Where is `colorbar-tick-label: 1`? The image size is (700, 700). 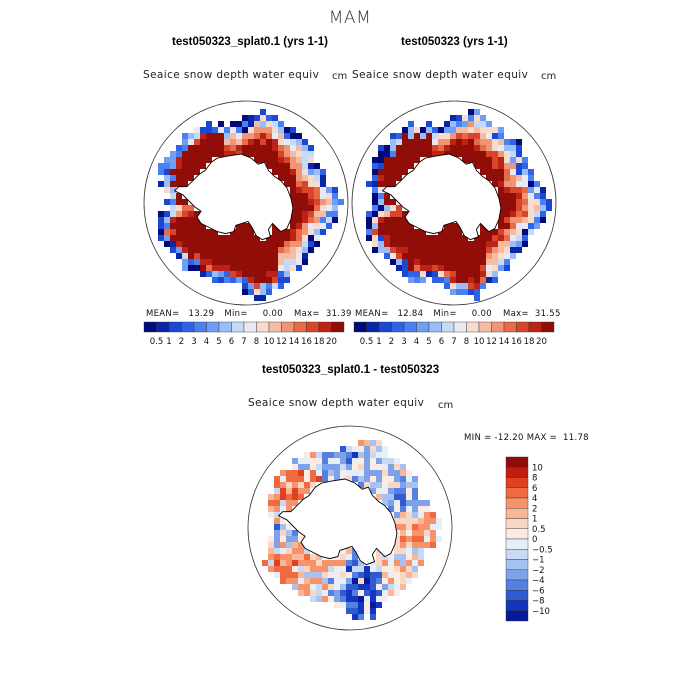 colorbar-tick-label: 1 is located at coordinates (378, 342).